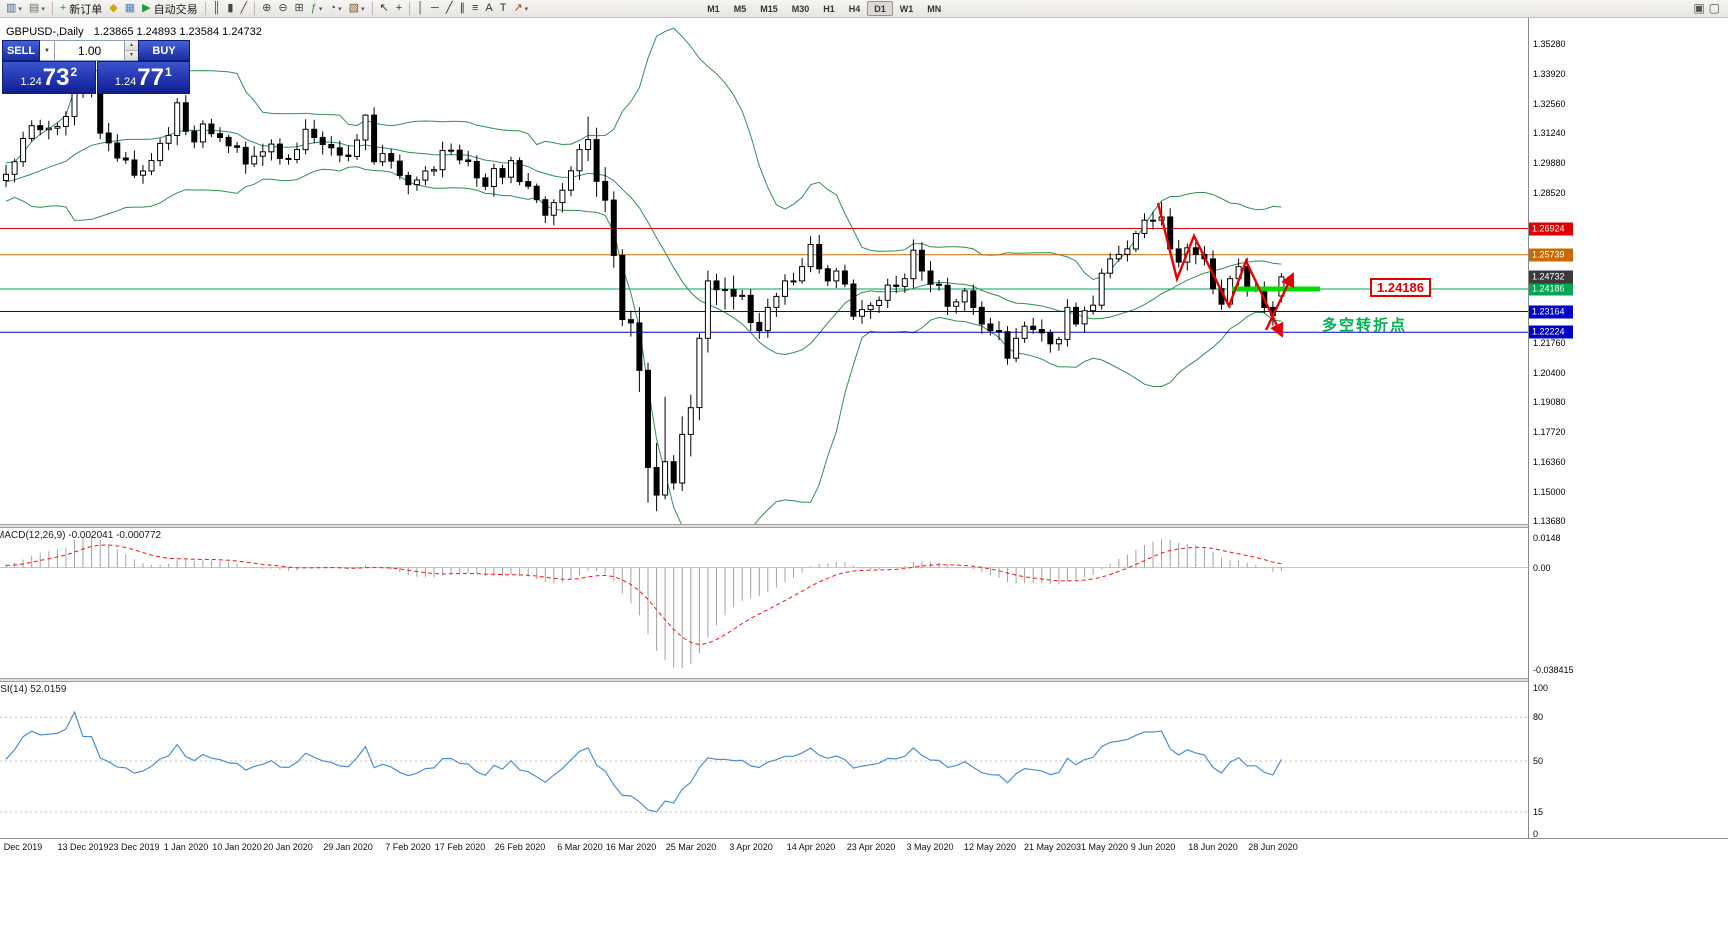 This screenshot has width=1728, height=941. Describe the element at coordinates (1279, 301) in the screenshot. I see `bounce-up-arrow` at that location.